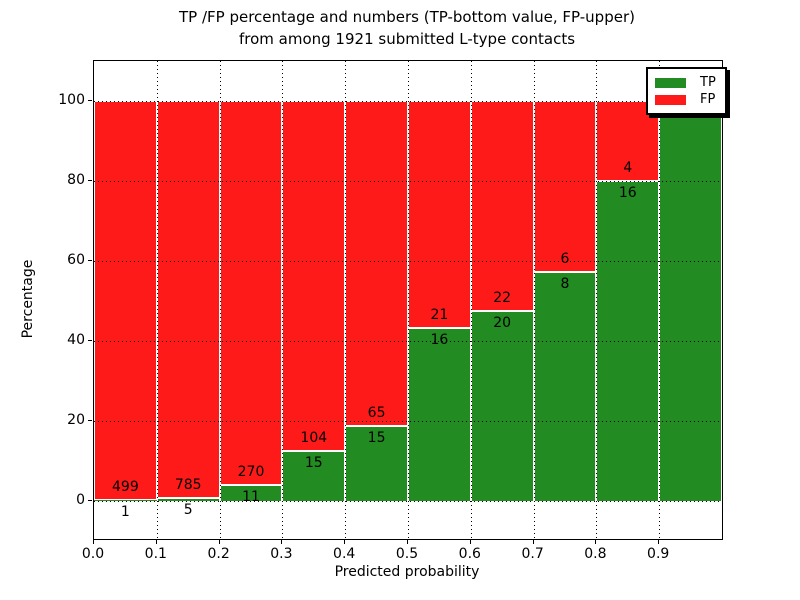 This screenshot has width=800, height=600. I want to click on fp-count-label: 22, so click(502, 297).